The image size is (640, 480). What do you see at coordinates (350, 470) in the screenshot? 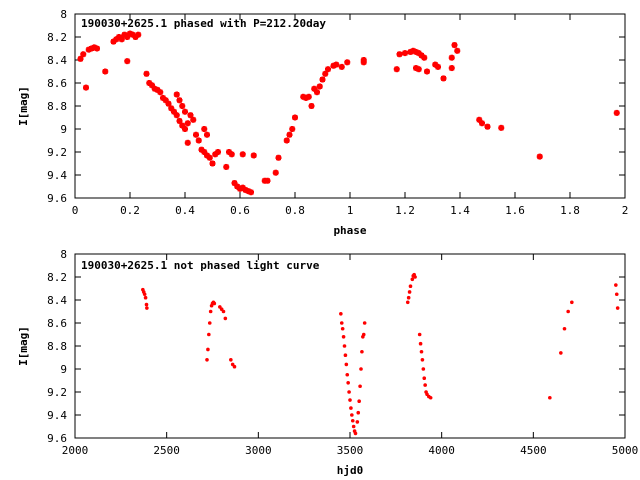
I see `unphased-x-axis-label: hjd0` at bounding box center [350, 470].